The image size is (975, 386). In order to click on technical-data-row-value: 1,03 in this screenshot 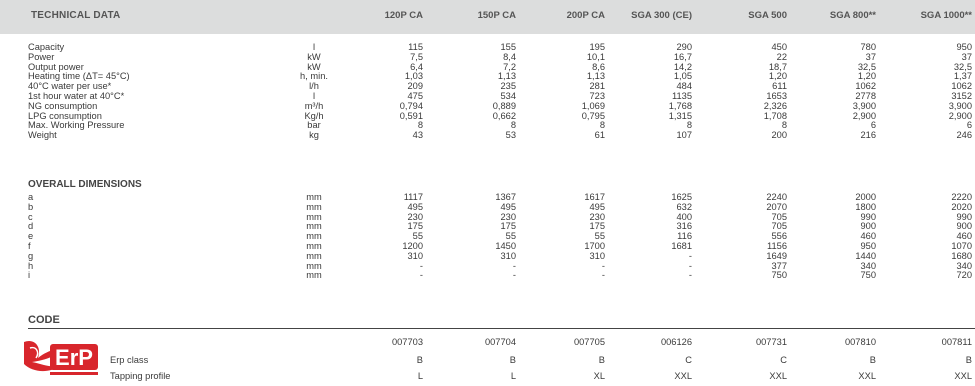, I will do `click(413, 76)`.